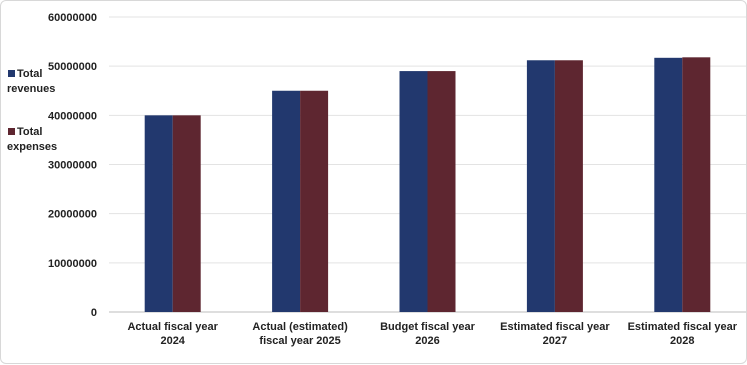 The image size is (747, 365). What do you see at coordinates (427, 334) in the screenshot?
I see `x-tick-label: Budget fiscal year 2026` at bounding box center [427, 334].